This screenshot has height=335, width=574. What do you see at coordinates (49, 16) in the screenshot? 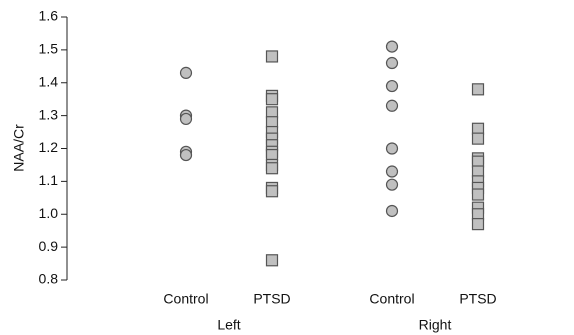
I see `y-tick-label: 1.6` at bounding box center [49, 16].